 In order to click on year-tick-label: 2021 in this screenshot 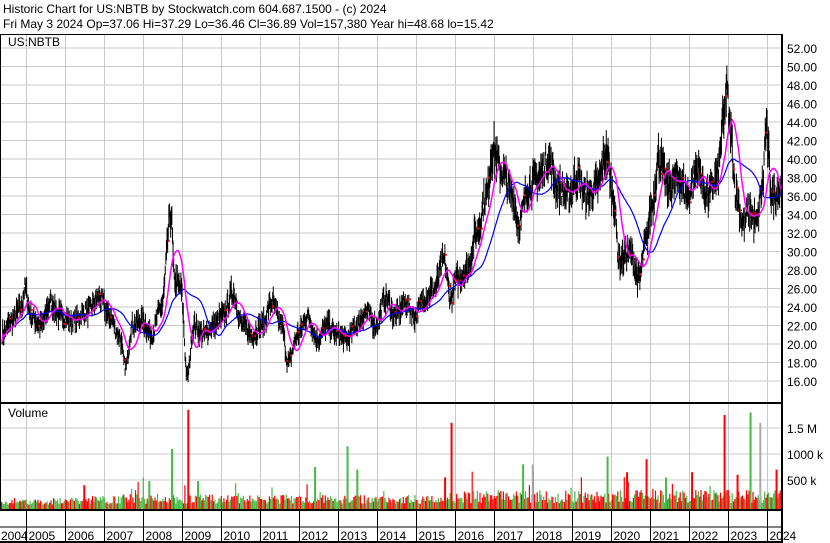, I will do `click(666, 536)`.